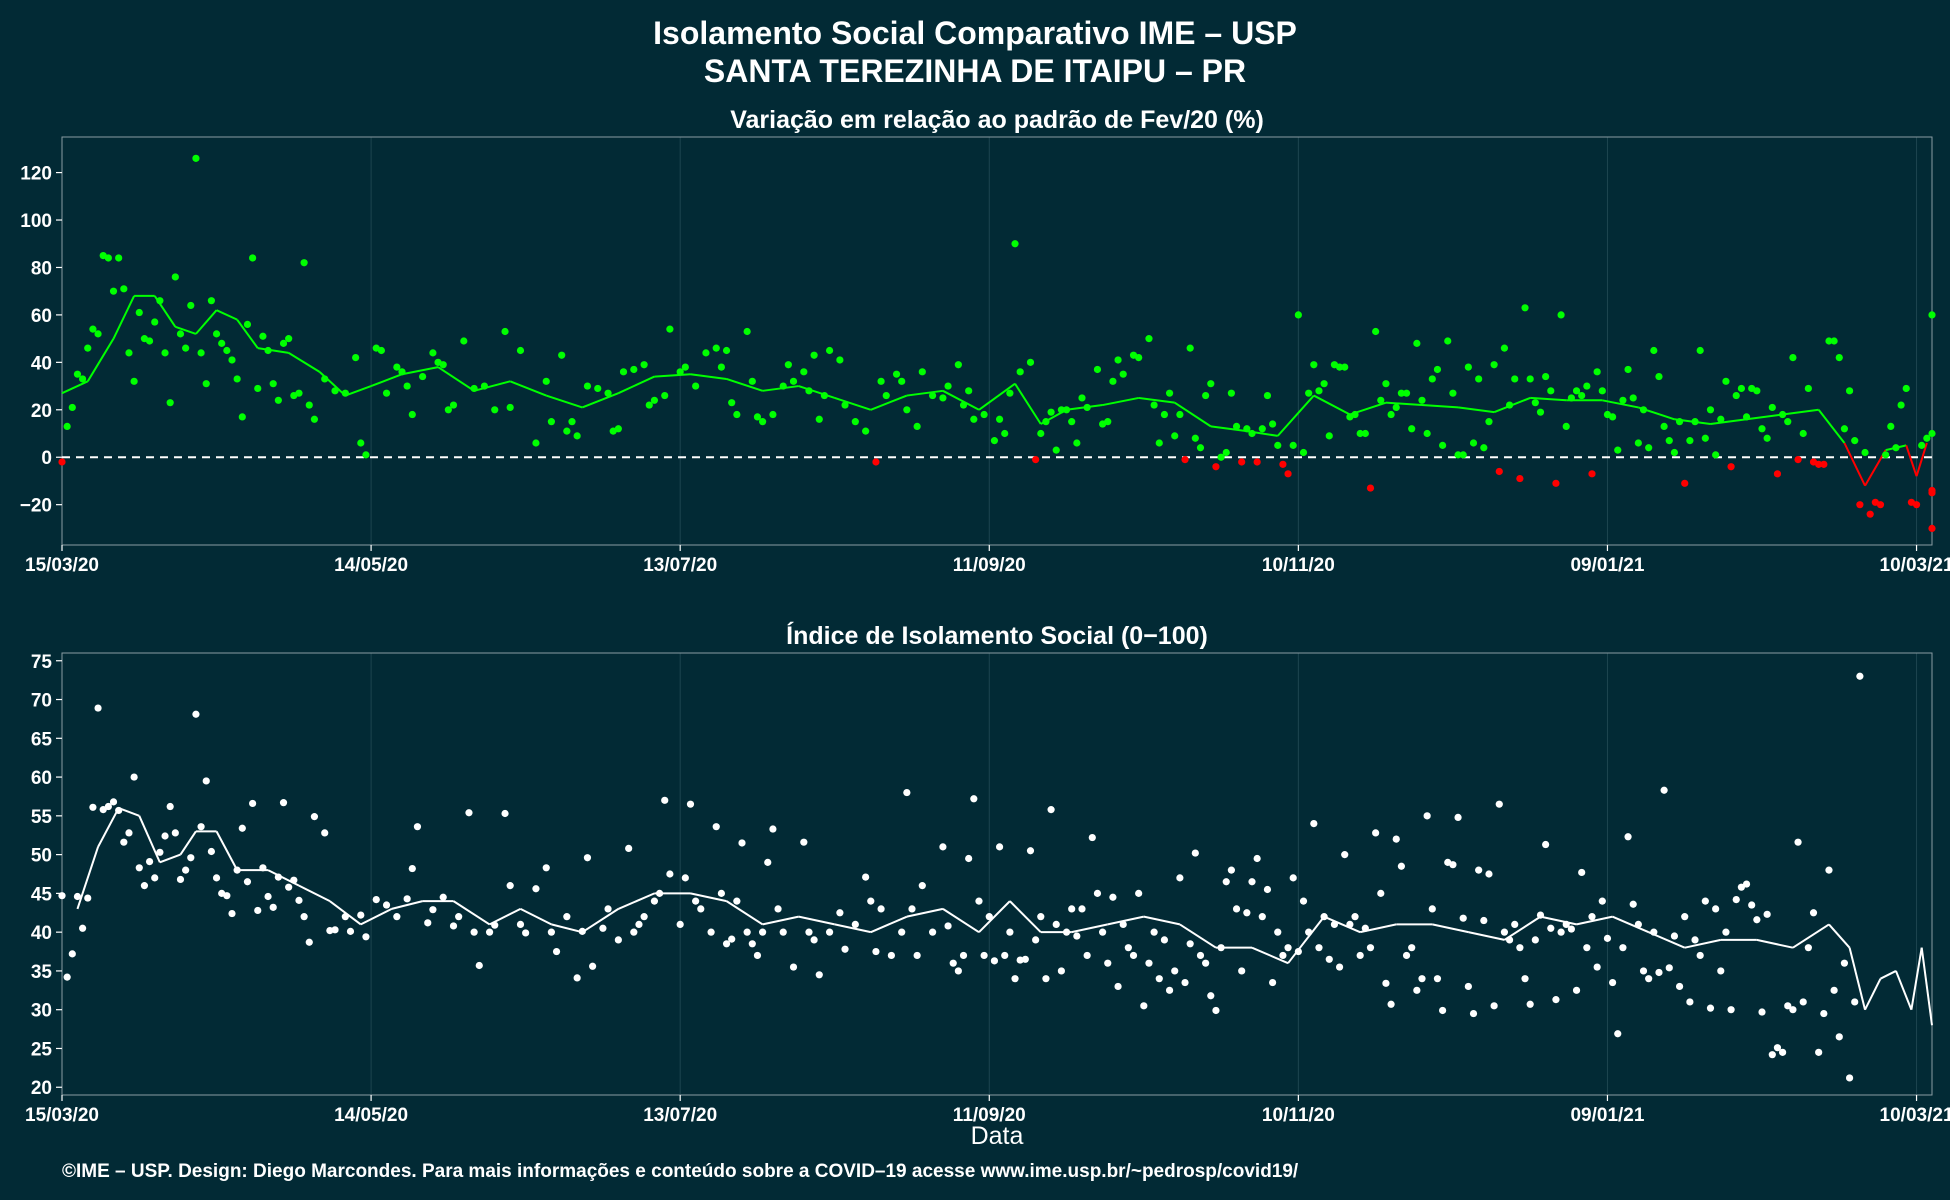  I want to click on y-tick-label: 20, so click(41, 411).